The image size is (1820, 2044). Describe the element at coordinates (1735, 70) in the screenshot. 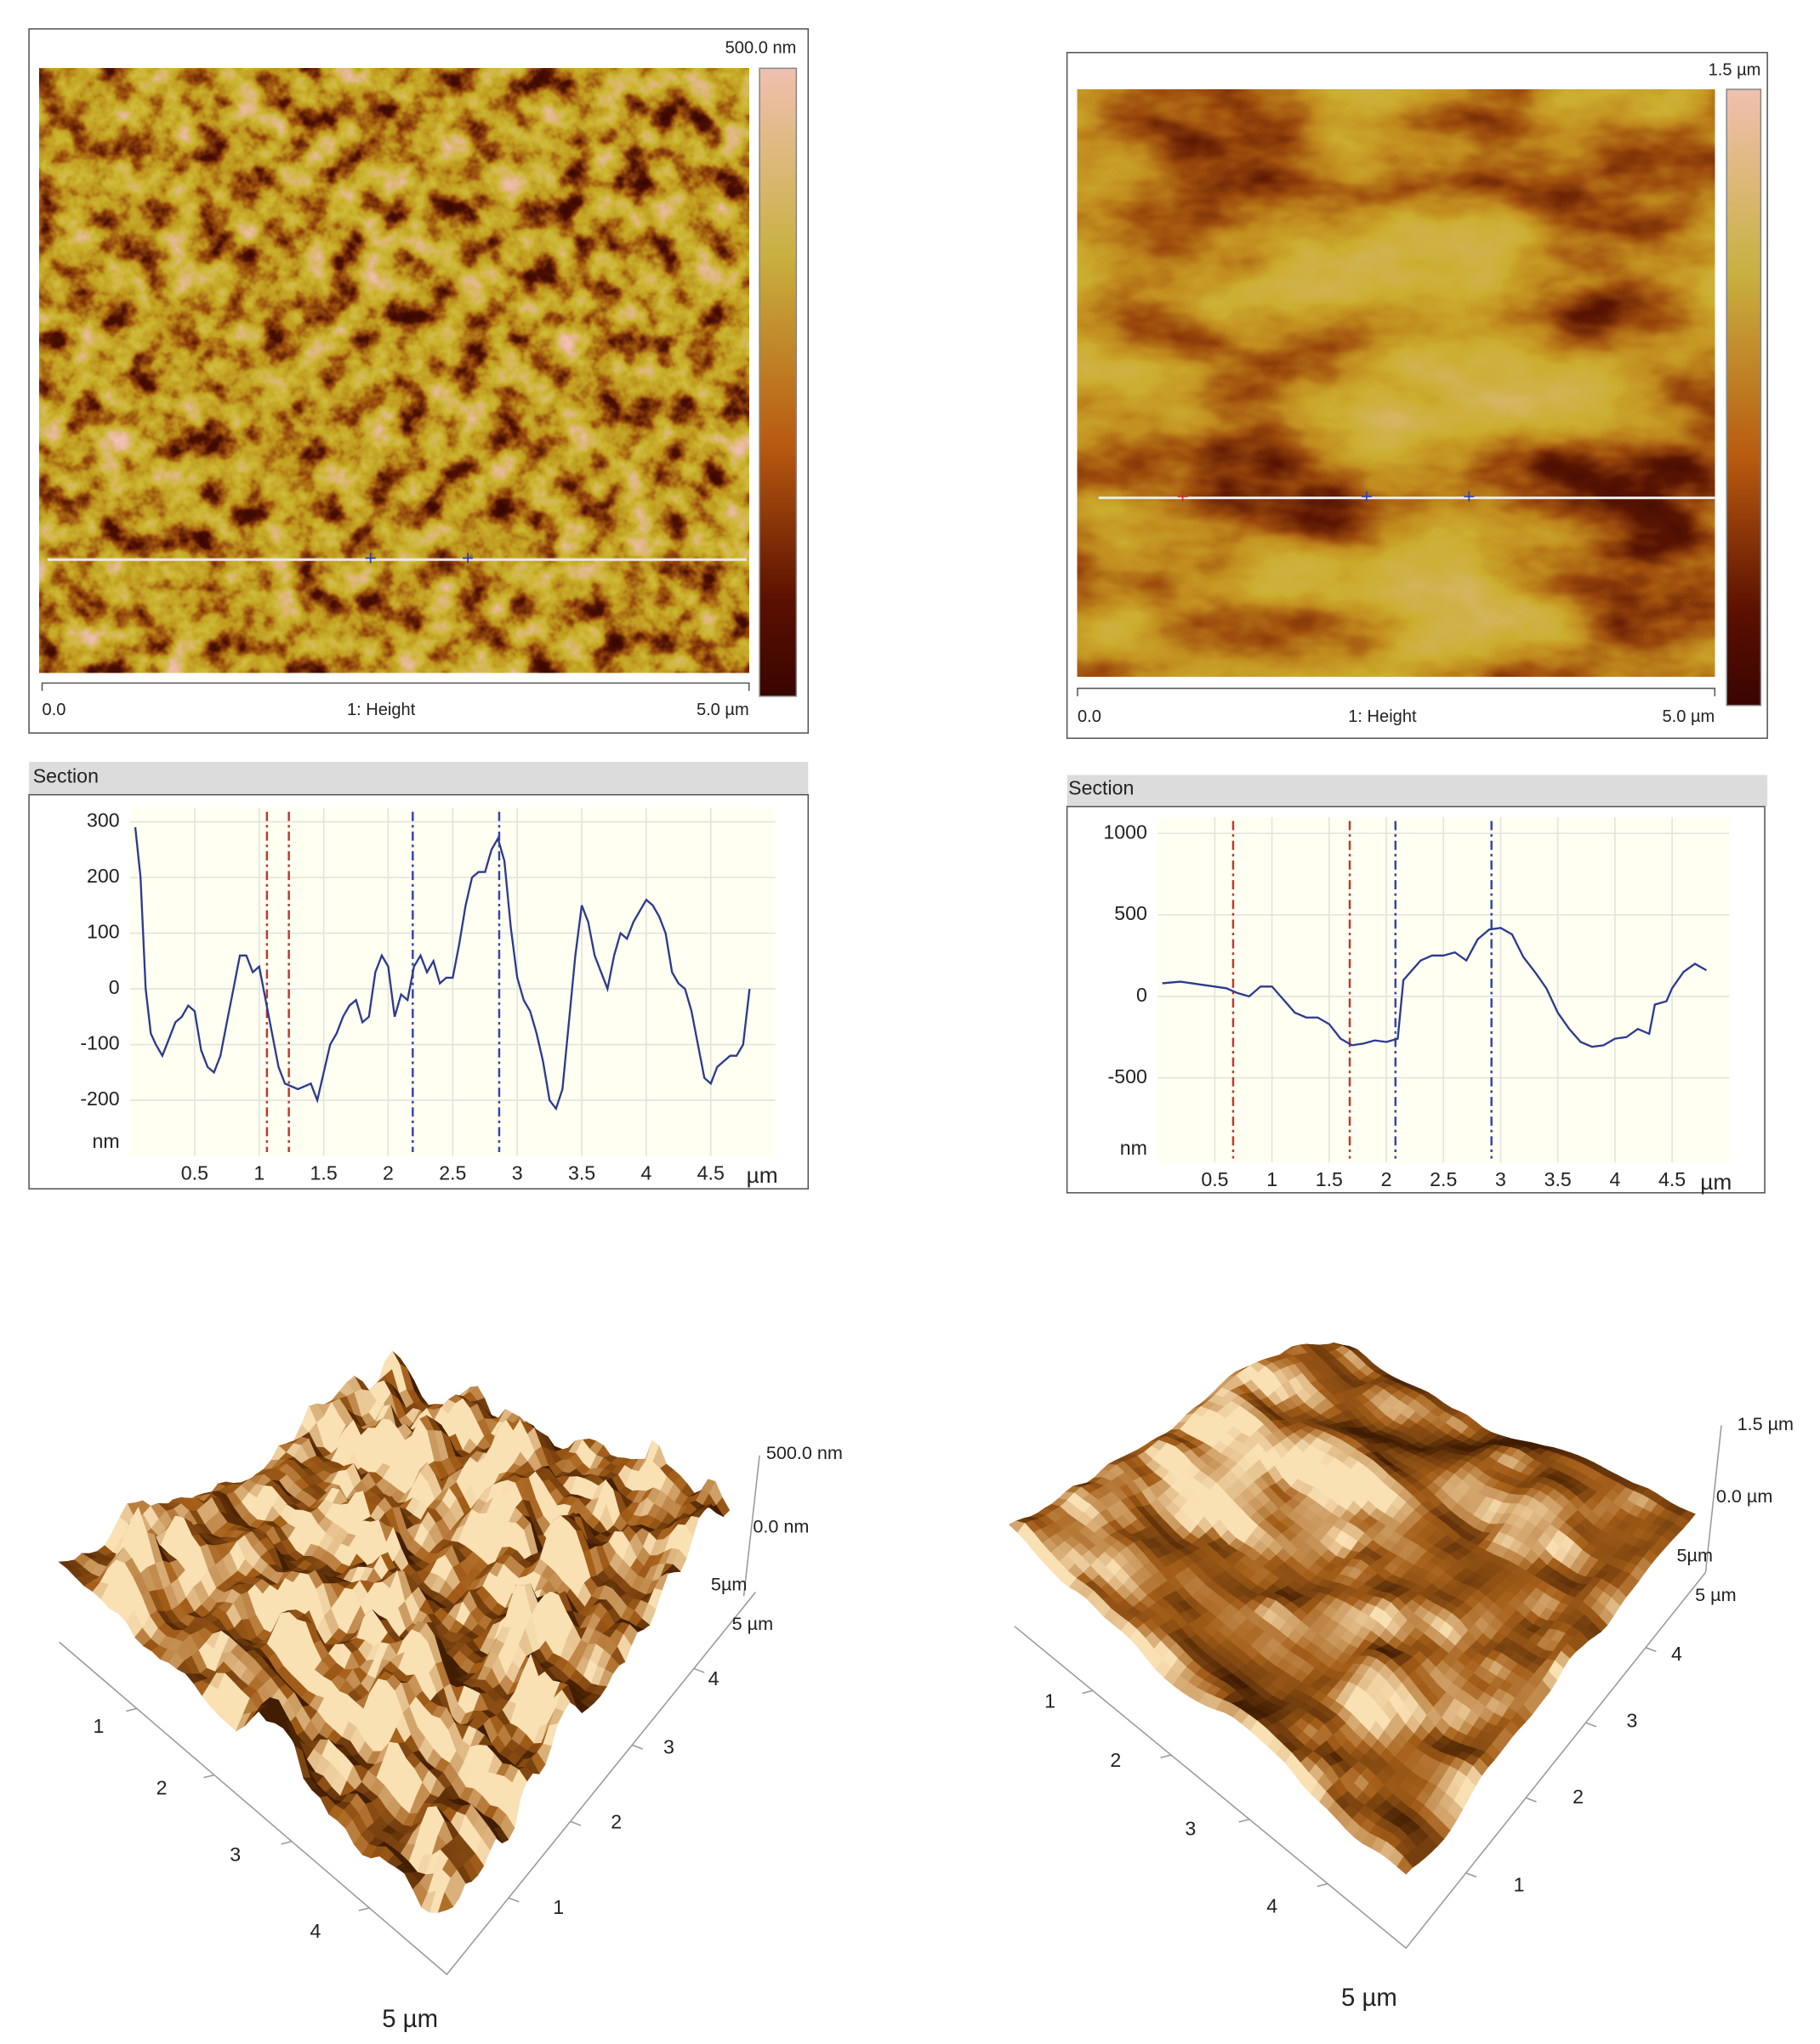

I see `scale-max: 1.5 µm` at that location.